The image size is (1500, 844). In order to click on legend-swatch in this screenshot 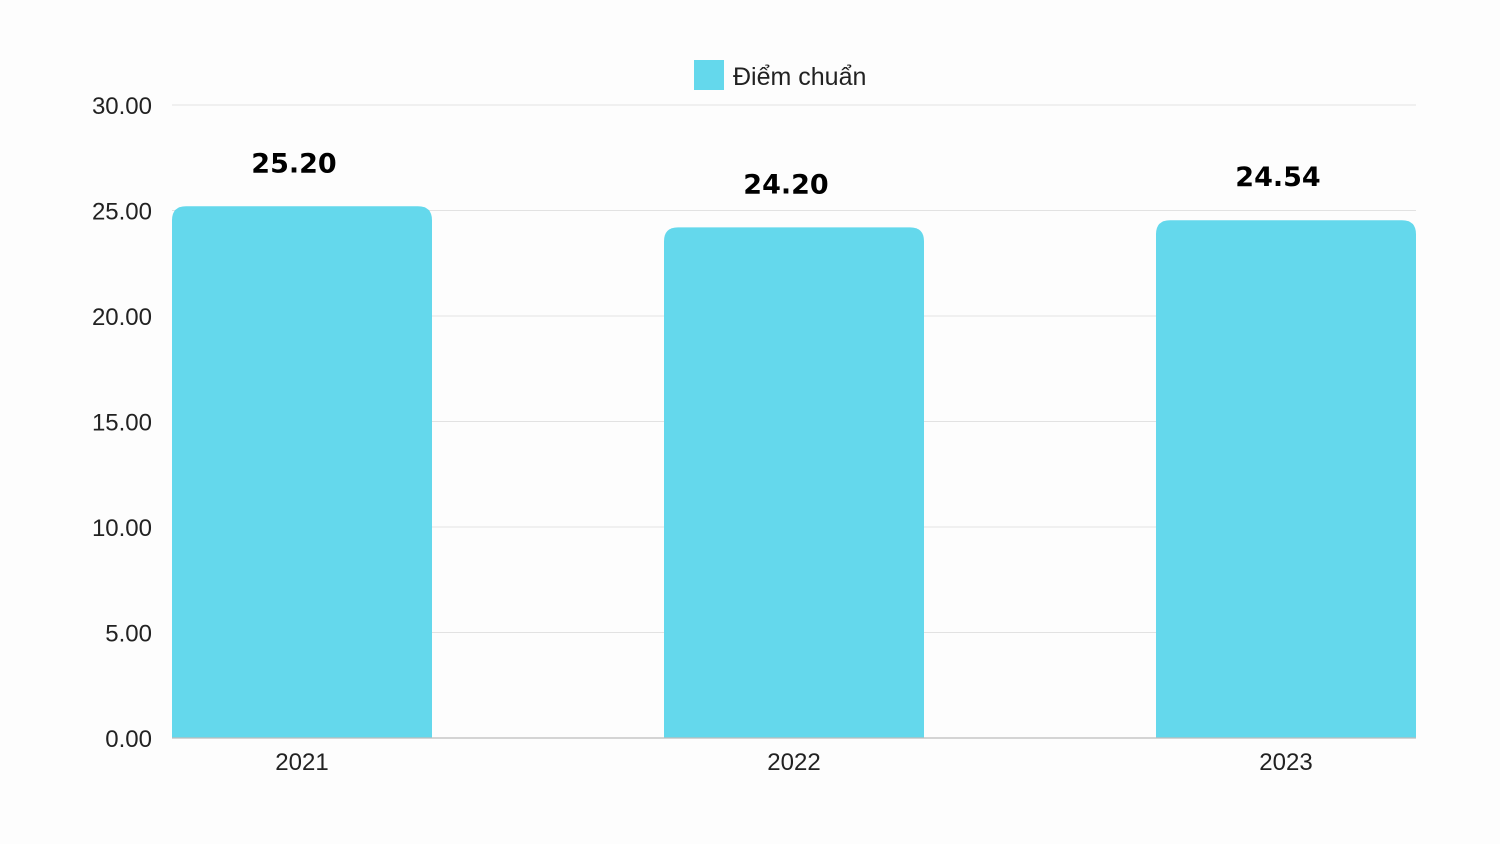, I will do `click(709, 75)`.